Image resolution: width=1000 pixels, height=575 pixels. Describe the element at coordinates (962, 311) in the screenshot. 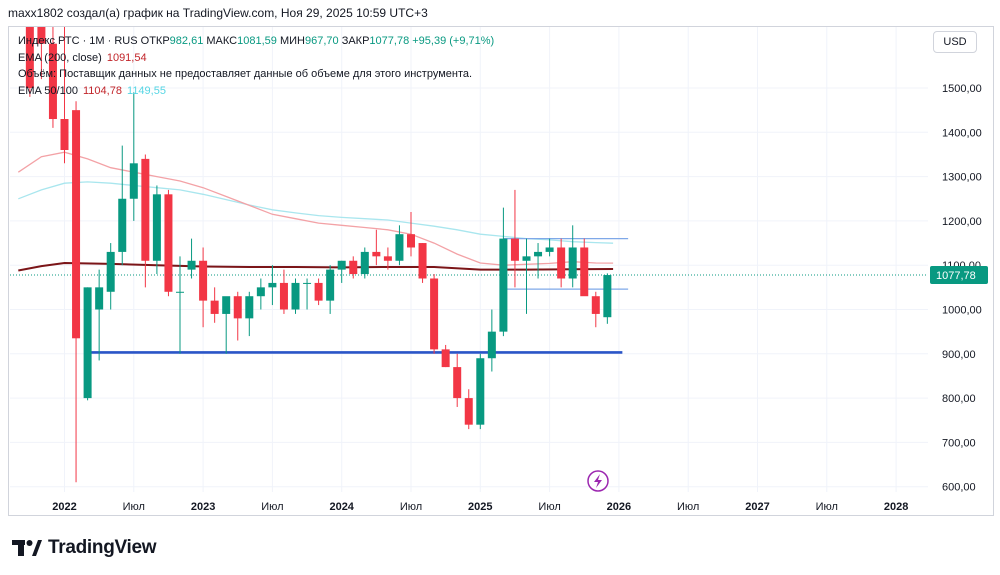

I see `y-tick-label: 1000,00` at that location.